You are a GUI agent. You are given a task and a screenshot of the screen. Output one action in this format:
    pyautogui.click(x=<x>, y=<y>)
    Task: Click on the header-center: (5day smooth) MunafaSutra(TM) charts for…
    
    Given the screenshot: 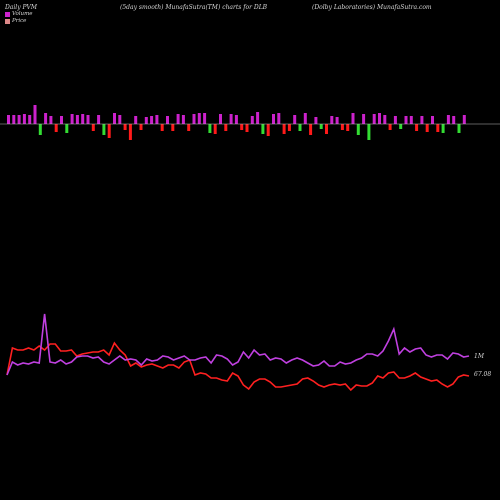 What is the action you would take?
    pyautogui.click(x=194, y=7)
    